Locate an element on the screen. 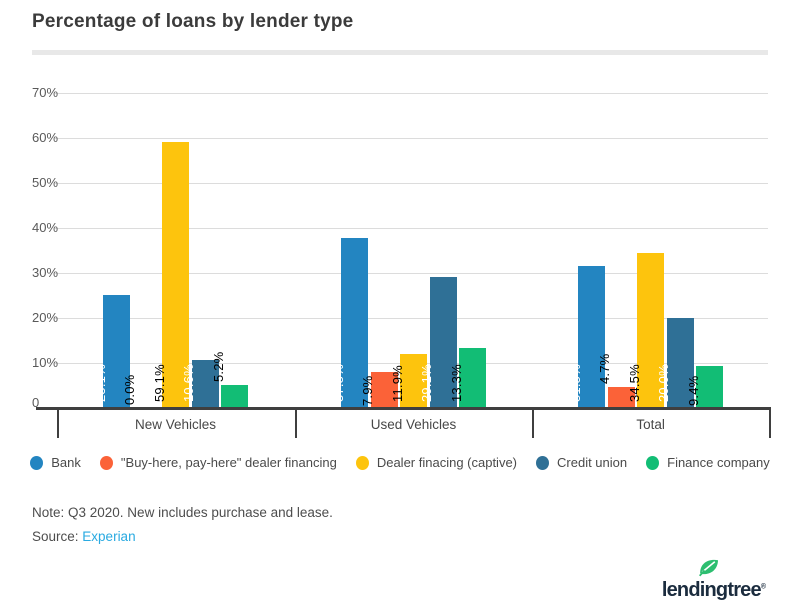 Image resolution: width=800 pixels, height=610 pixels. bar-value-label: 5.2% is located at coordinates (218, 366).